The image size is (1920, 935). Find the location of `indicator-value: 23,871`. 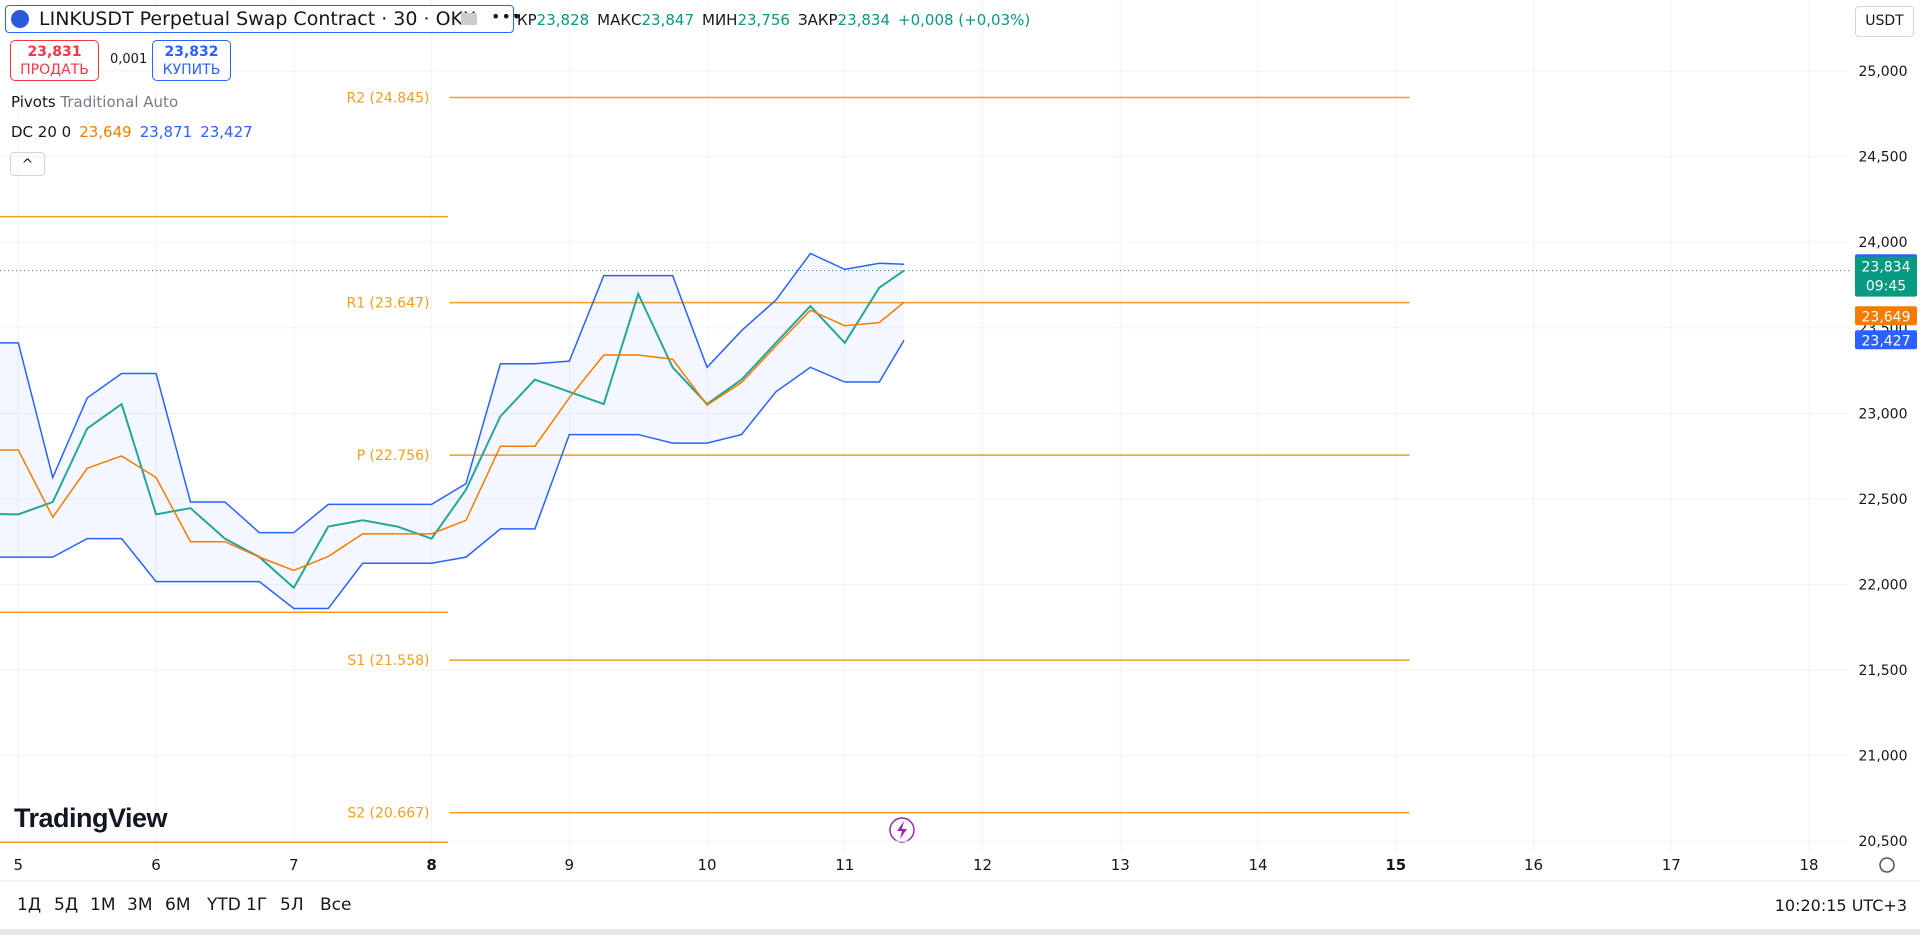

indicator-value: 23,871 is located at coordinates (166, 132).